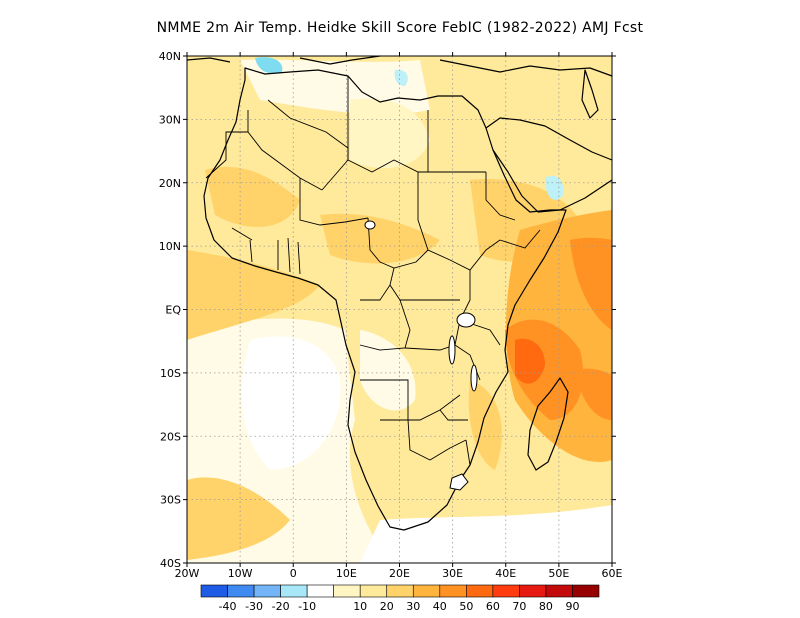 Image resolution: width=800 pixels, height=618 pixels. What do you see at coordinates (170, 119) in the screenshot?
I see `lat-label-1: 30N` at bounding box center [170, 119].